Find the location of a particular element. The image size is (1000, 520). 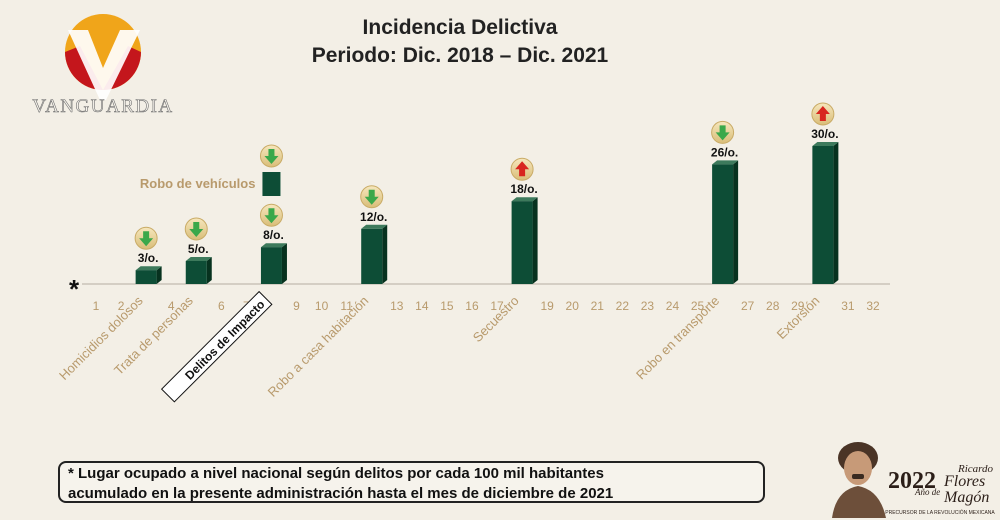

chart-title-line1: Incidencia Delictiva is located at coordinates (460, 27).